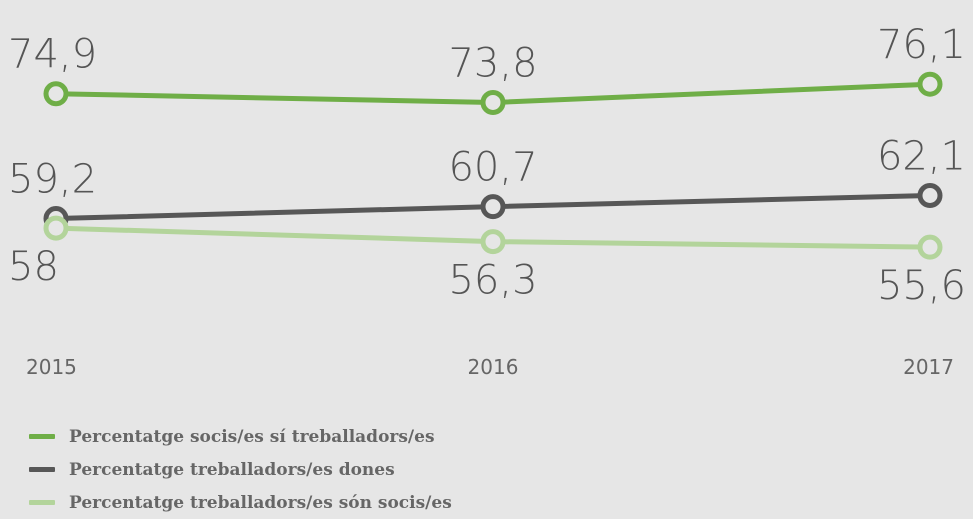 This screenshot has width=973, height=519. What do you see at coordinates (232, 469) in the screenshot?
I see `legend-label: Percentatge treballadors/es dones` at bounding box center [232, 469].